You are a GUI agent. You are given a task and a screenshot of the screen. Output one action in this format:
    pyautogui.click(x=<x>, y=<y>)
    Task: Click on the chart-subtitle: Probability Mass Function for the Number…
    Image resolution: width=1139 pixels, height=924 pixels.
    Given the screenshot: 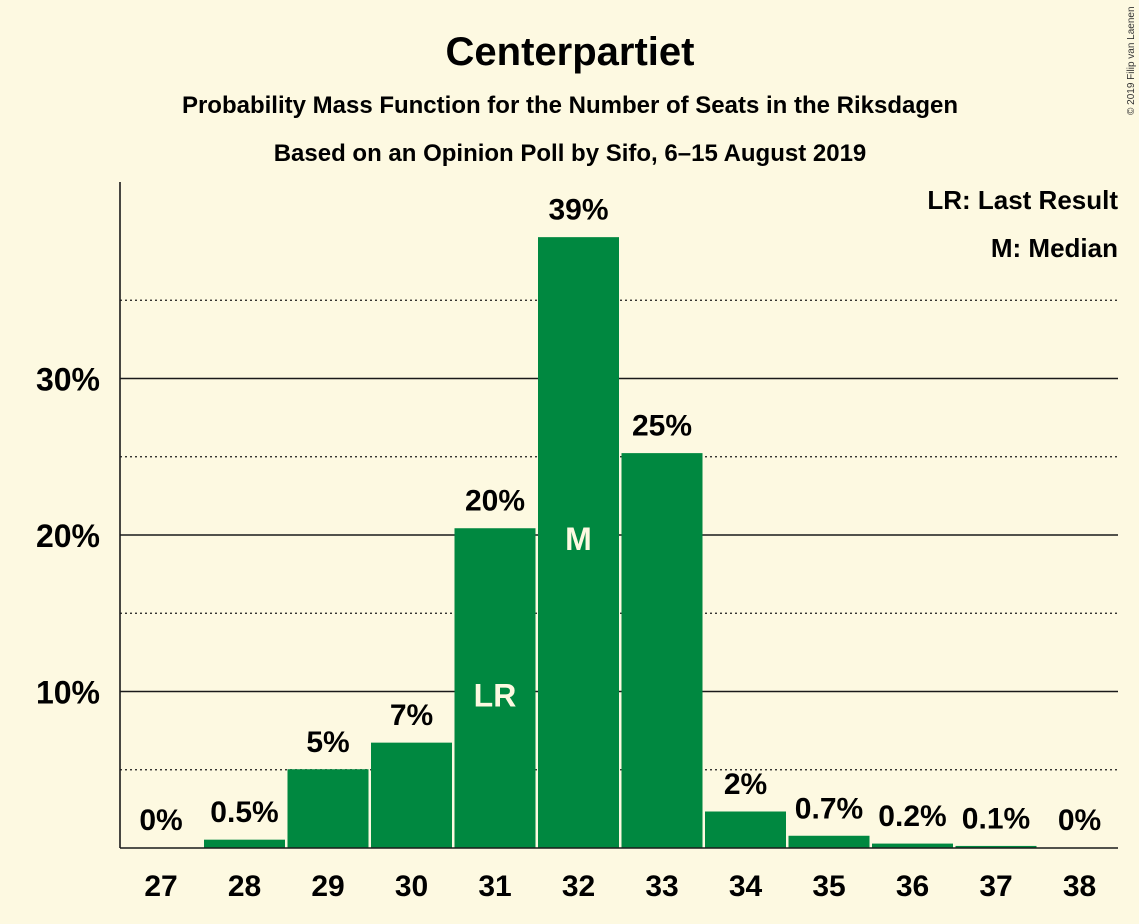 What is the action you would take?
    pyautogui.click(x=570, y=105)
    